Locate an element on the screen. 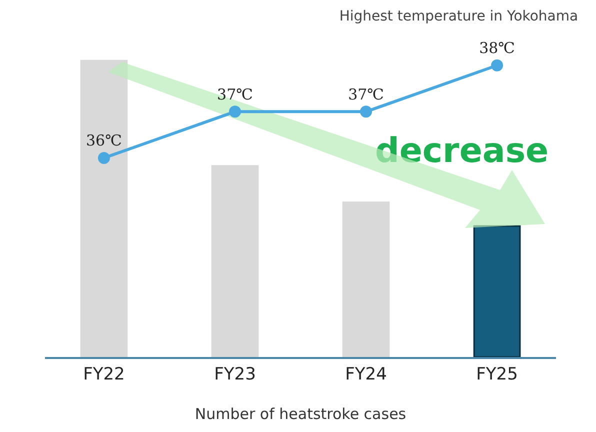  x-tick-label: FY23 is located at coordinates (235, 374).